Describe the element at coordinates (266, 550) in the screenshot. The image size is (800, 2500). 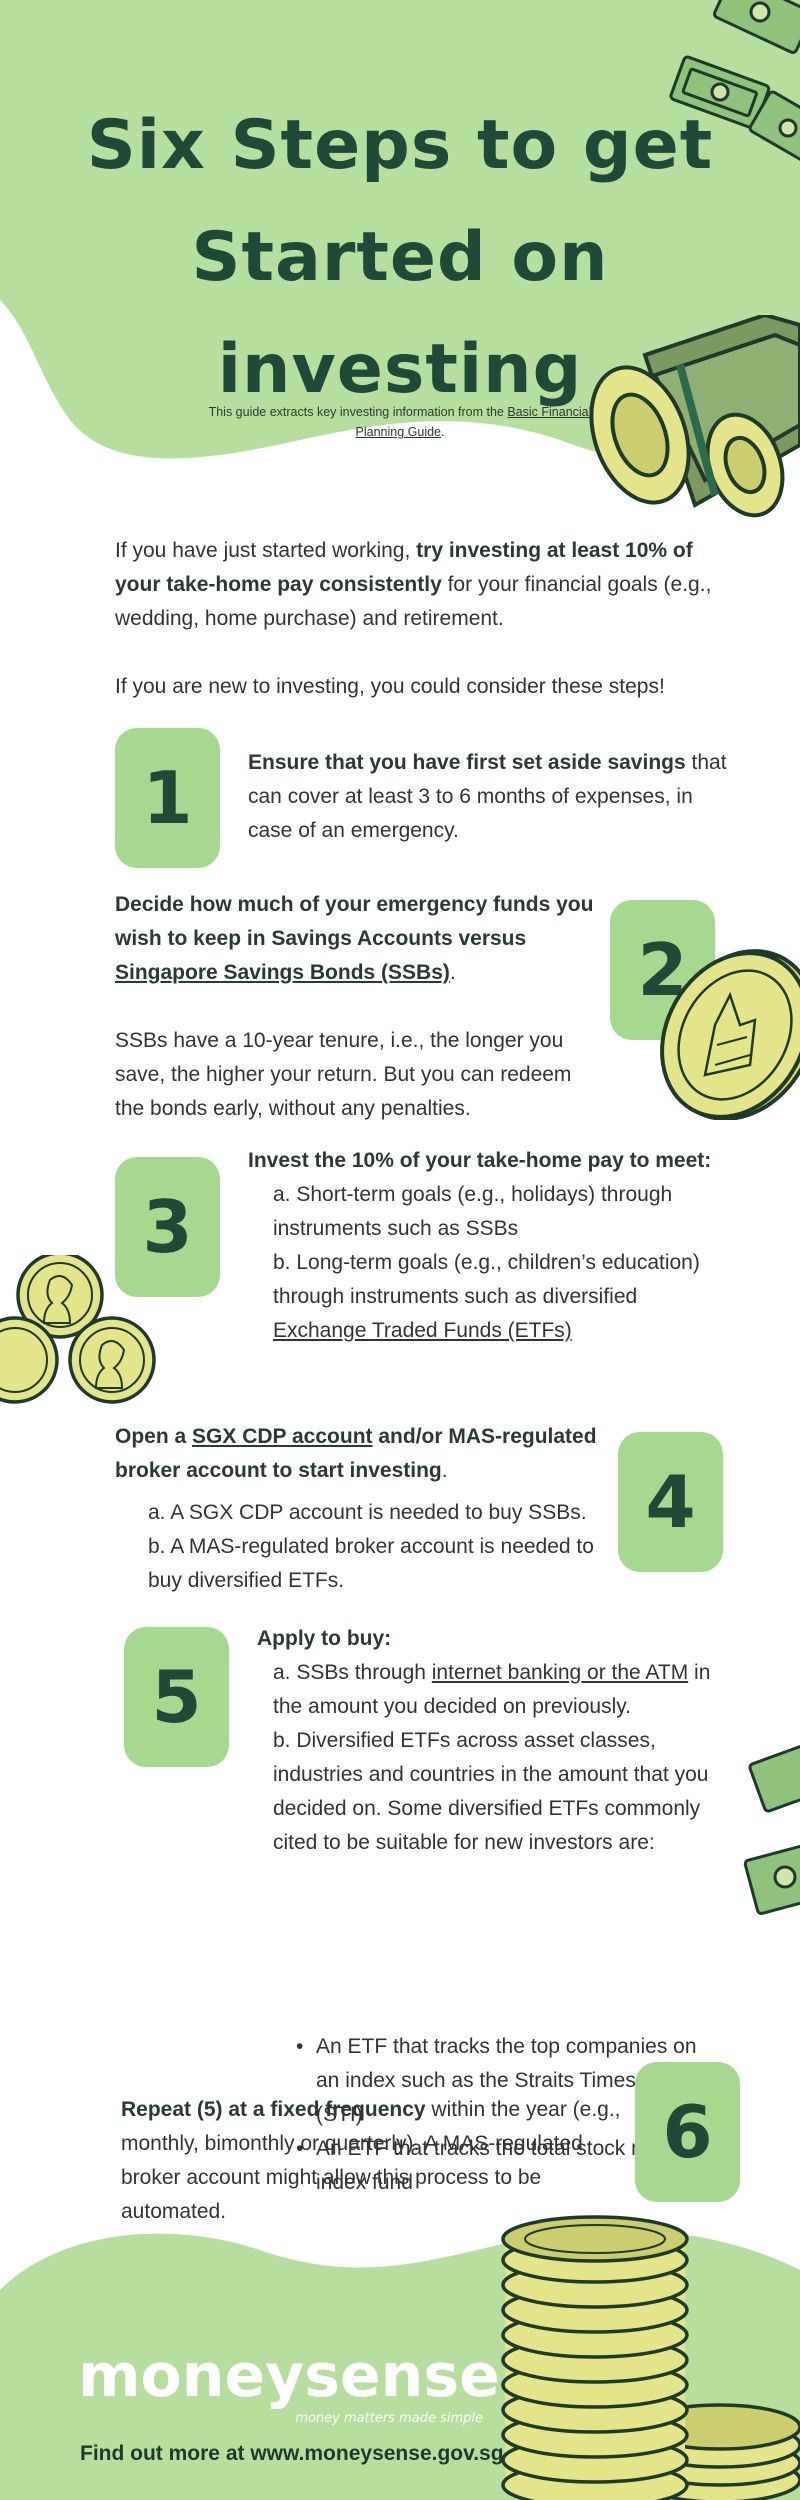
I see `intro-text: If you have just started working,` at that location.